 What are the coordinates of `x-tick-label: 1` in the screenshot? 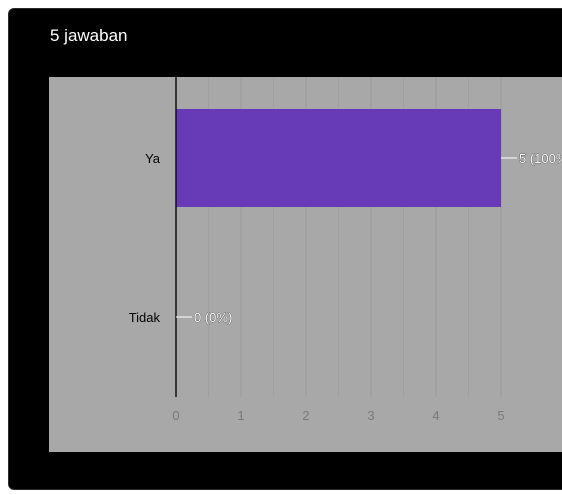 It's located at (240, 415).